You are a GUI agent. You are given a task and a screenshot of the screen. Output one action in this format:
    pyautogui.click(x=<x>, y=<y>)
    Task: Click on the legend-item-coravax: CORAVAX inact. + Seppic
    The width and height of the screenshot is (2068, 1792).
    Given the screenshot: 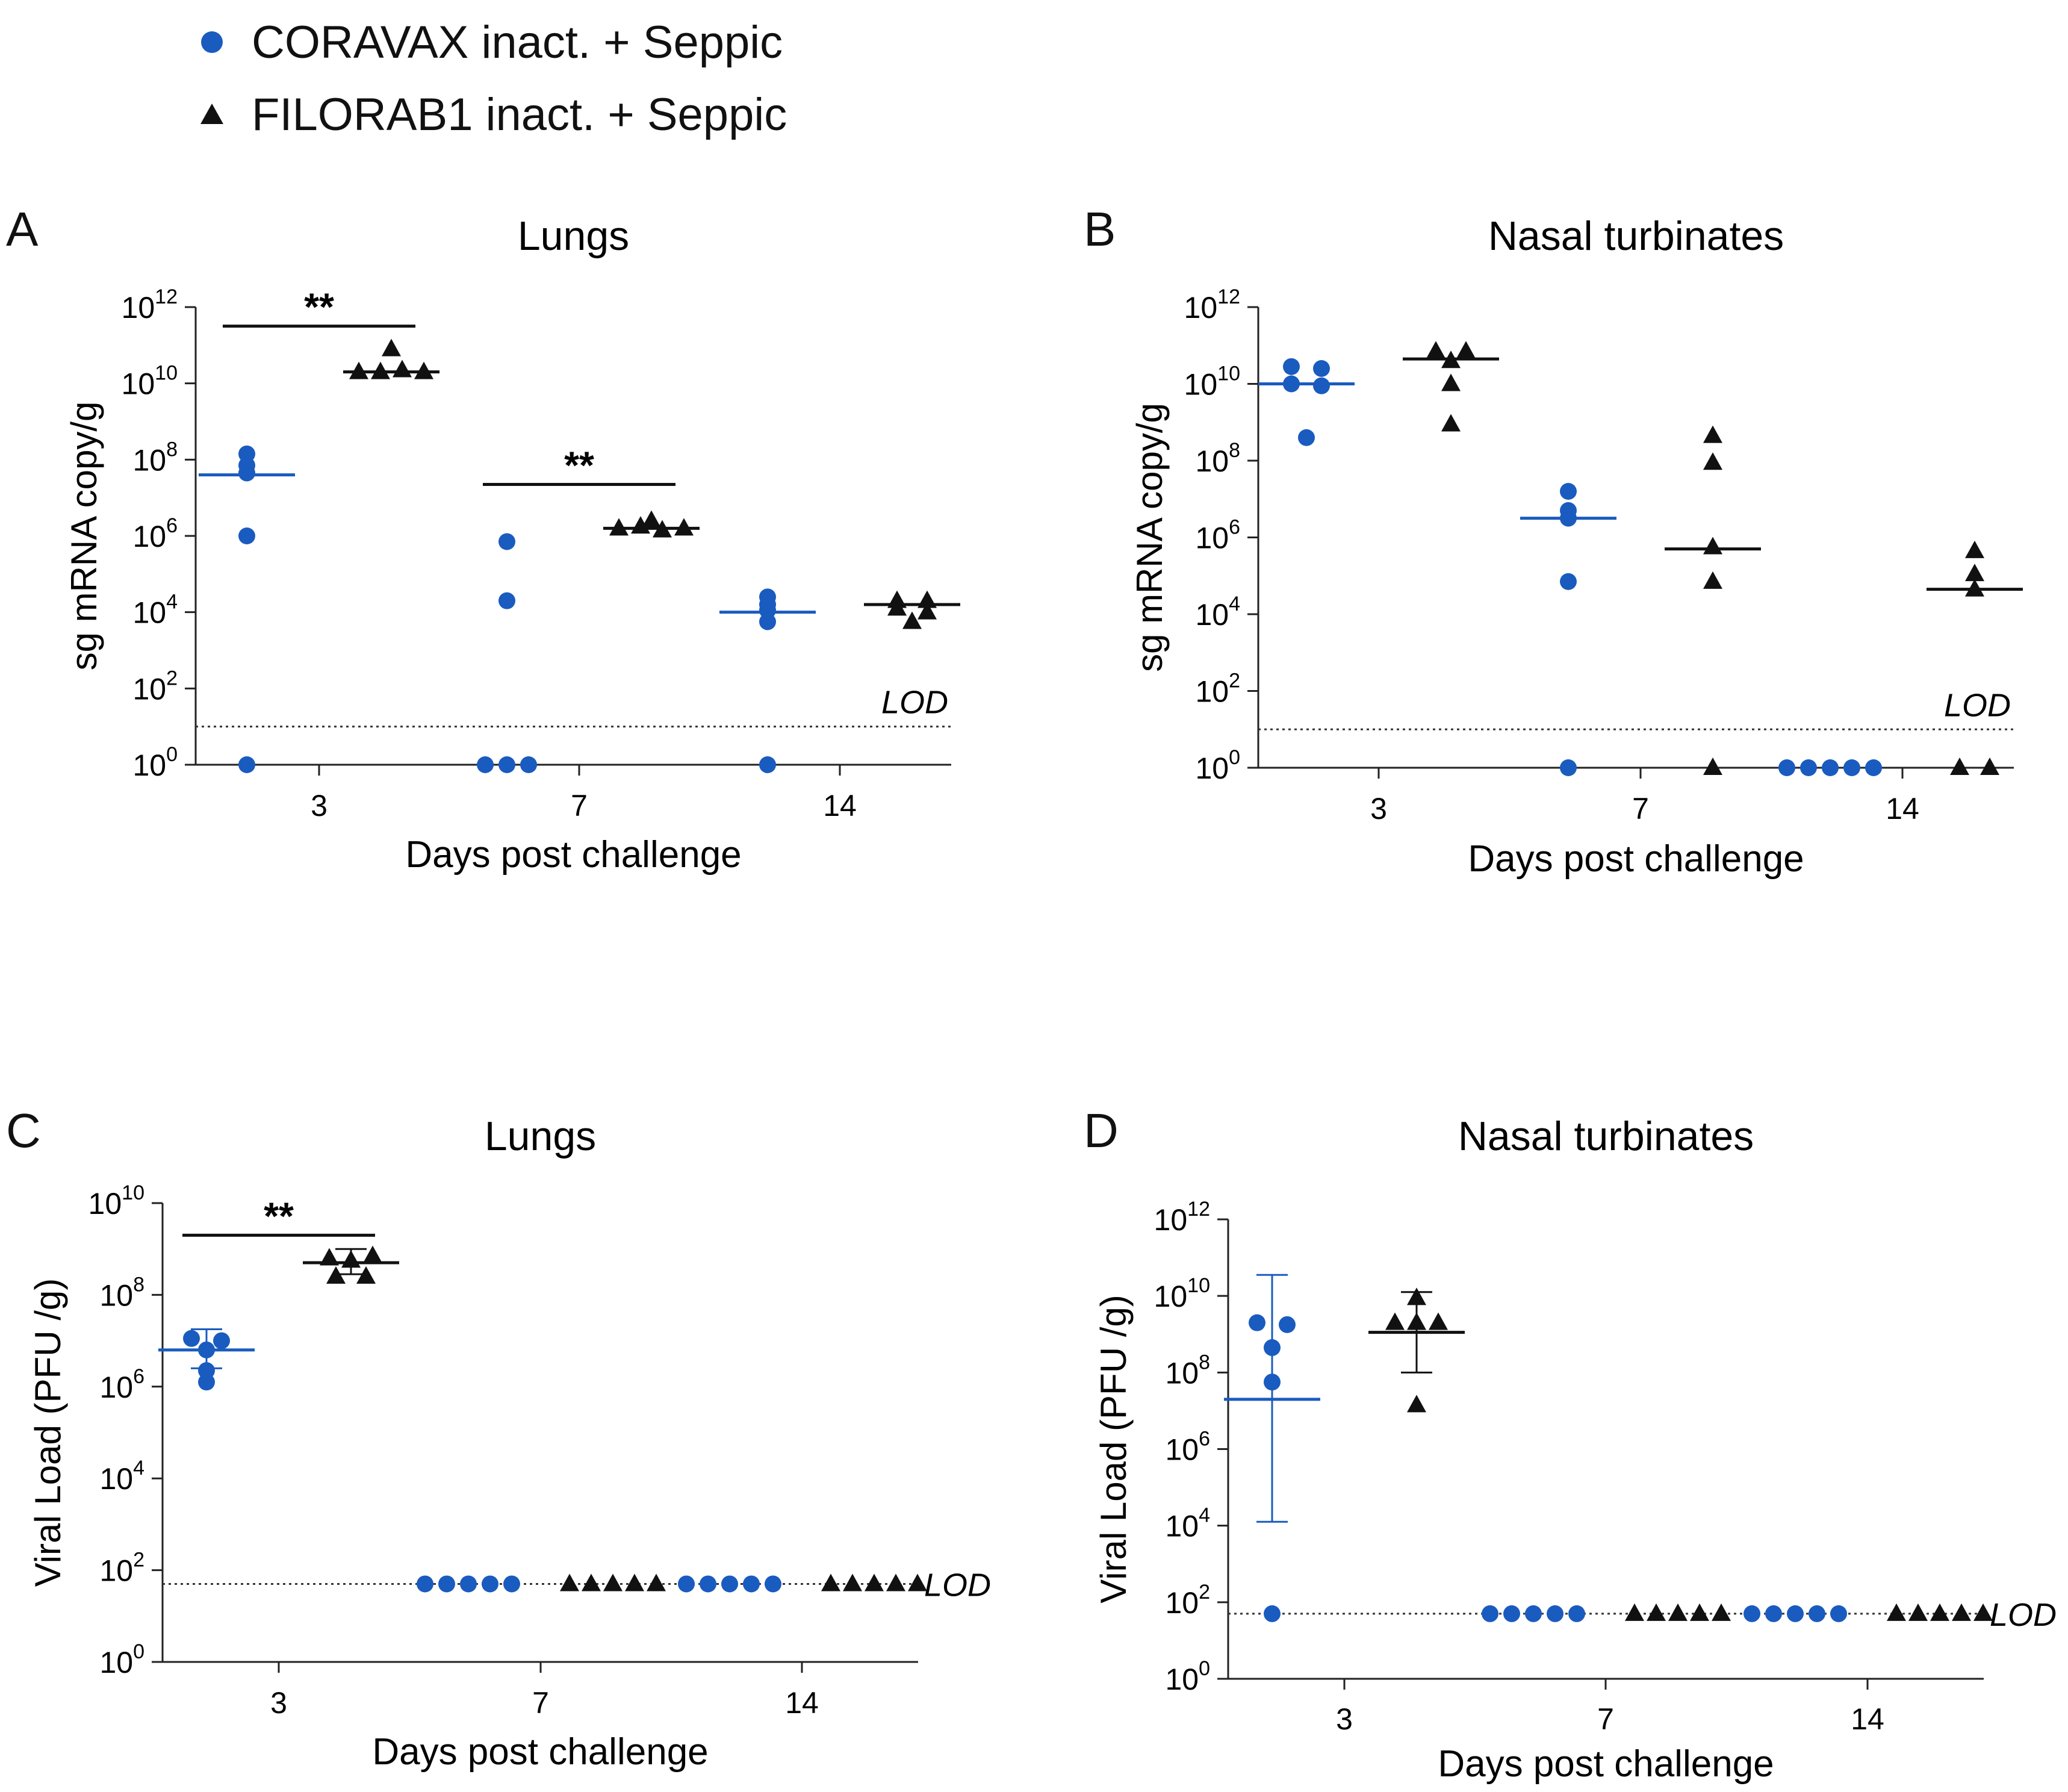 What is the action you would take?
    pyautogui.click(x=493, y=42)
    